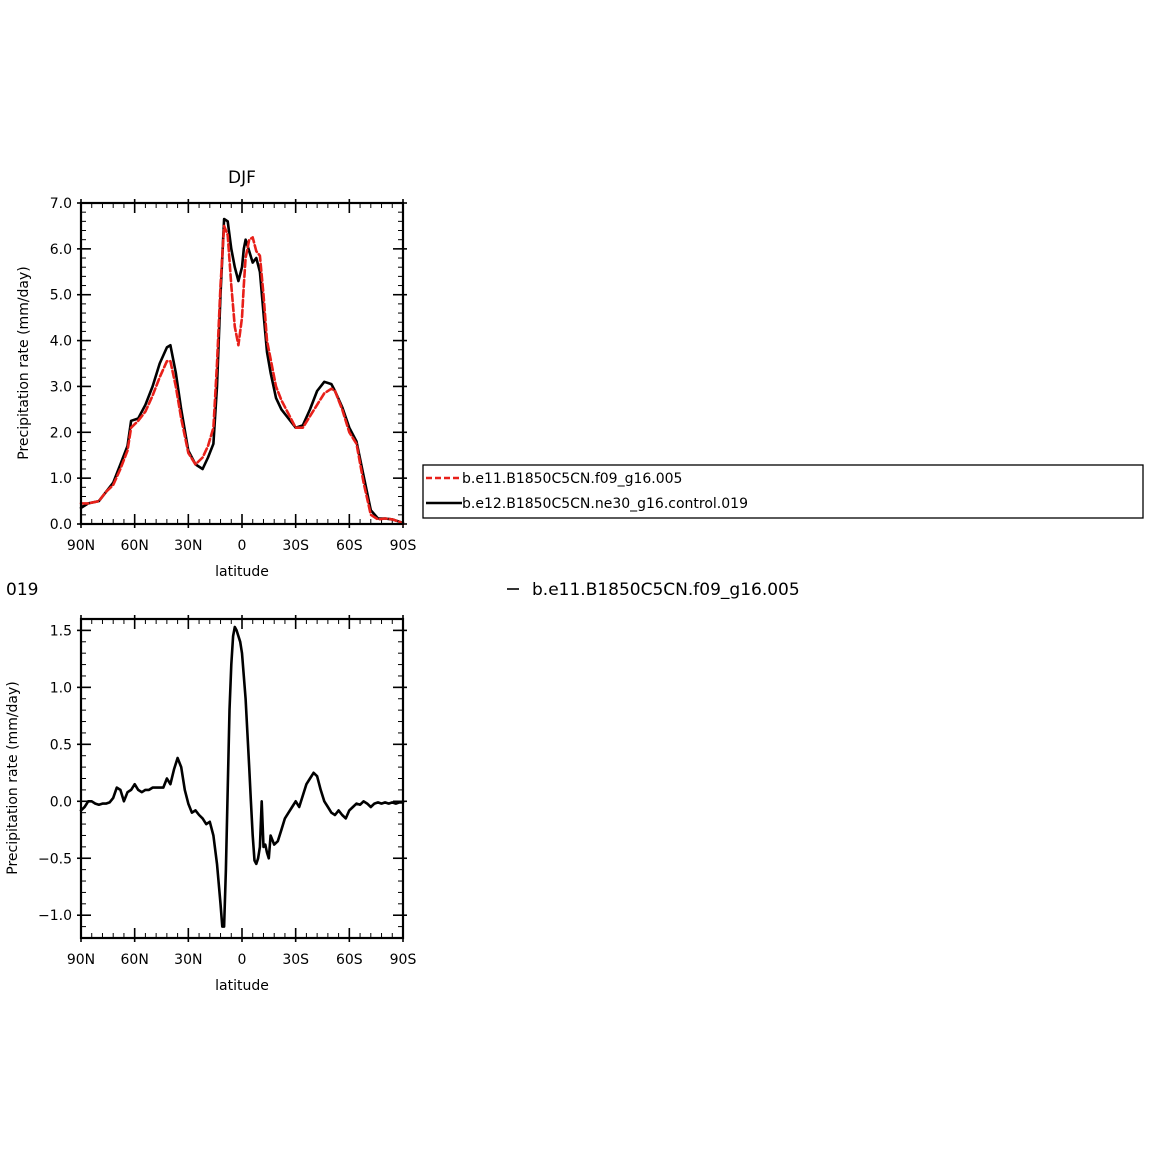  What do you see at coordinates (55, 916) in the screenshot?
I see `panel2-y-tick-label: −1.0` at bounding box center [55, 916].